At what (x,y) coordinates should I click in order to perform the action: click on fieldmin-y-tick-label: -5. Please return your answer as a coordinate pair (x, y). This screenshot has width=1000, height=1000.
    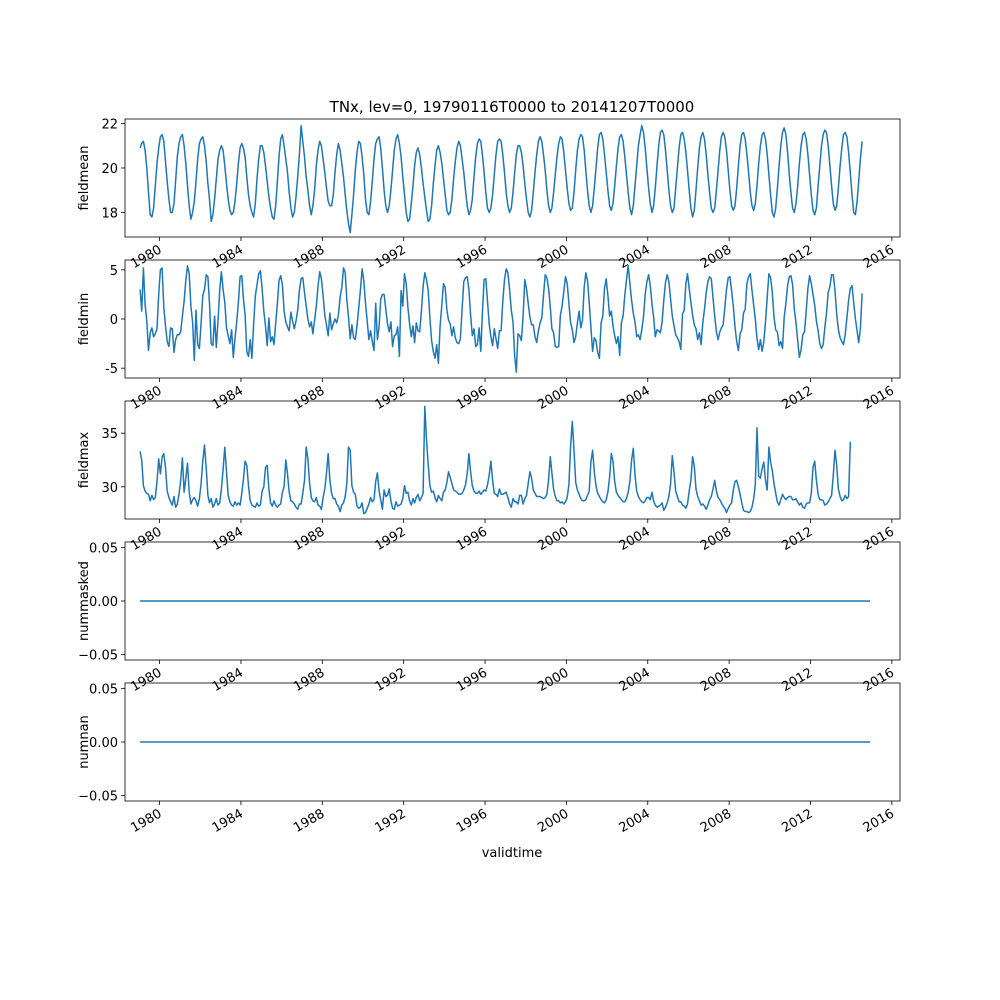
    Looking at the image, I should click on (111, 369).